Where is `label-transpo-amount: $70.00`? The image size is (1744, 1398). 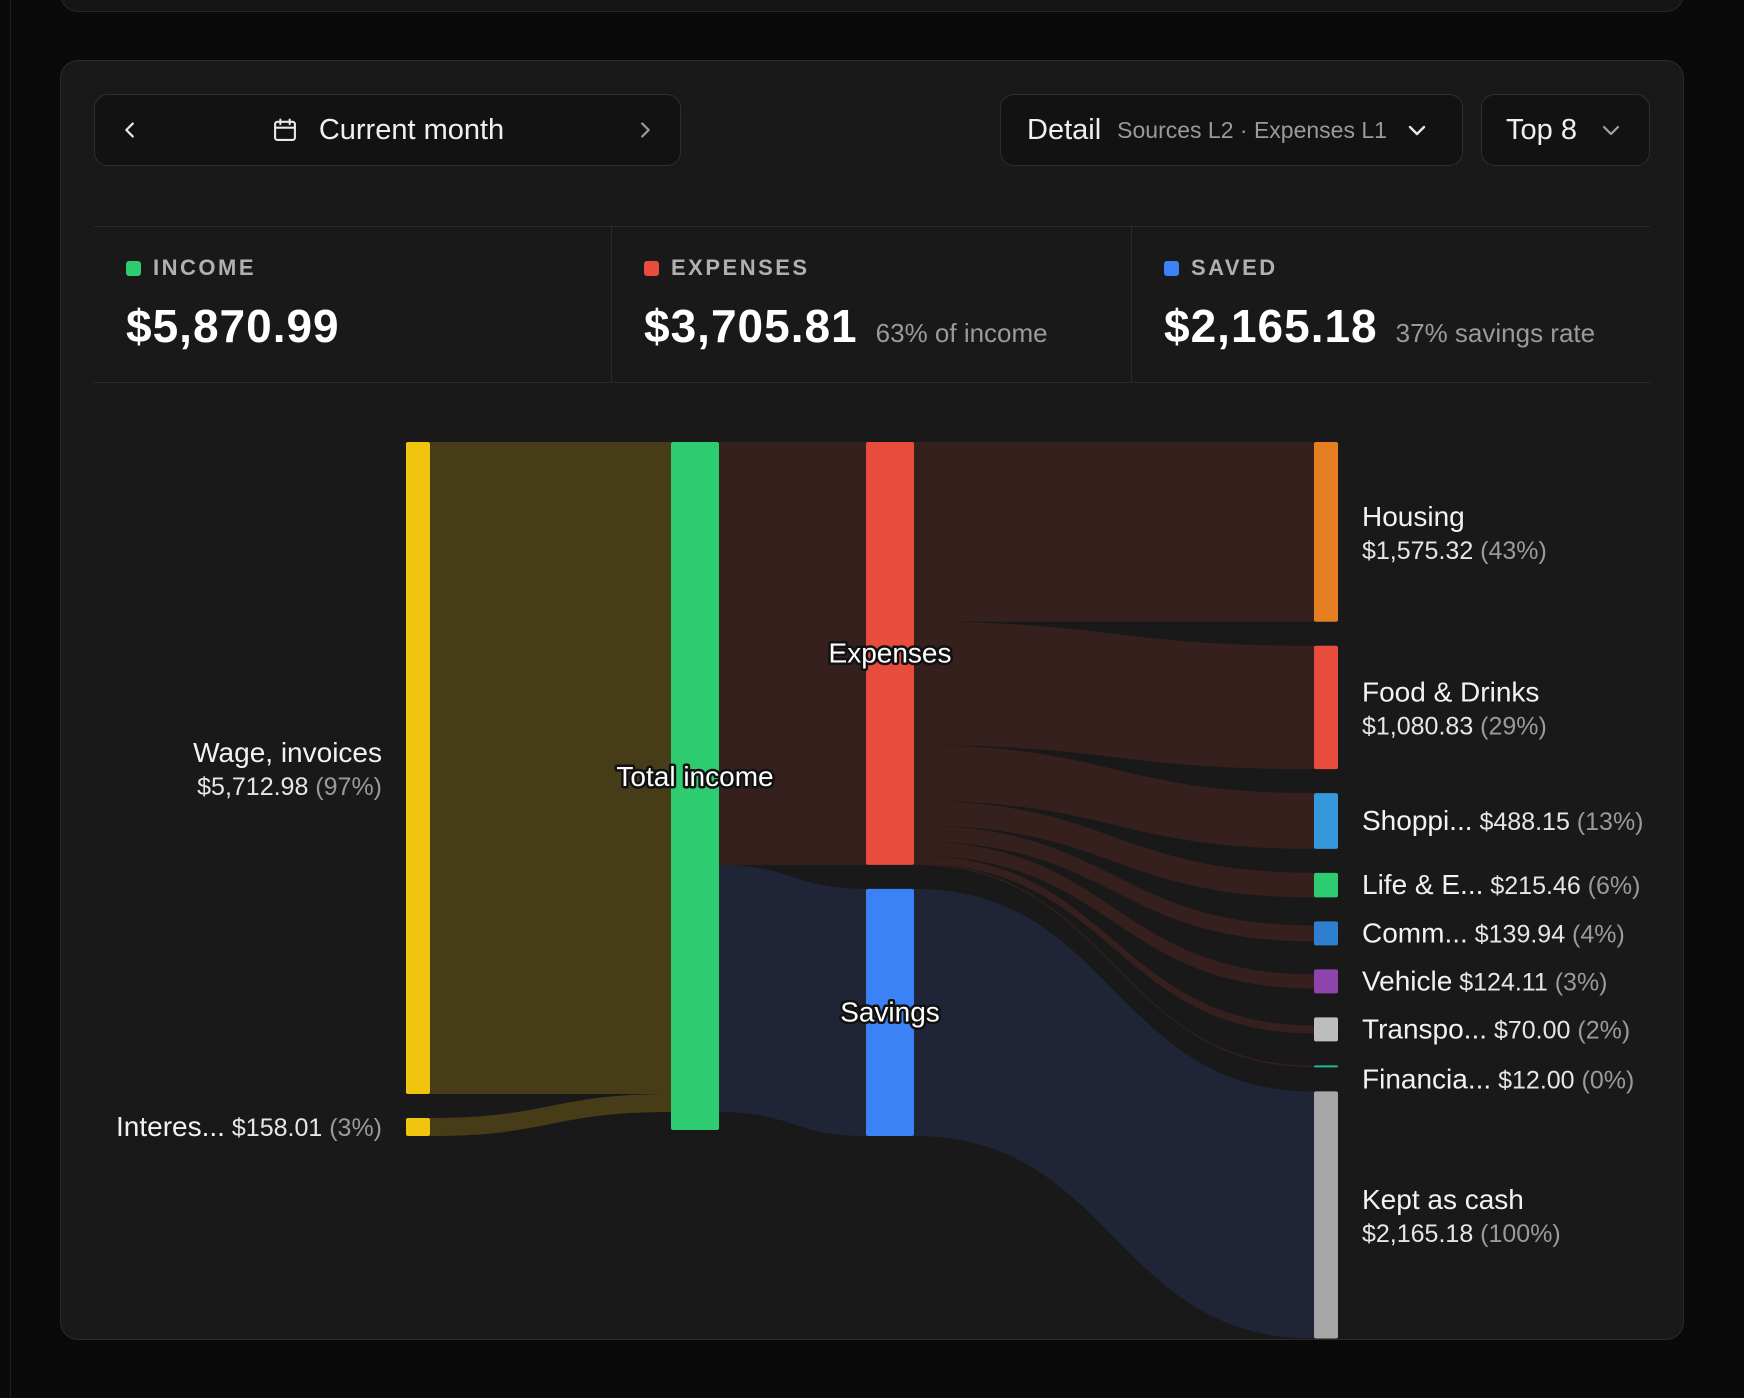 label-transpo-amount: $70.00 is located at coordinates (1528, 1030).